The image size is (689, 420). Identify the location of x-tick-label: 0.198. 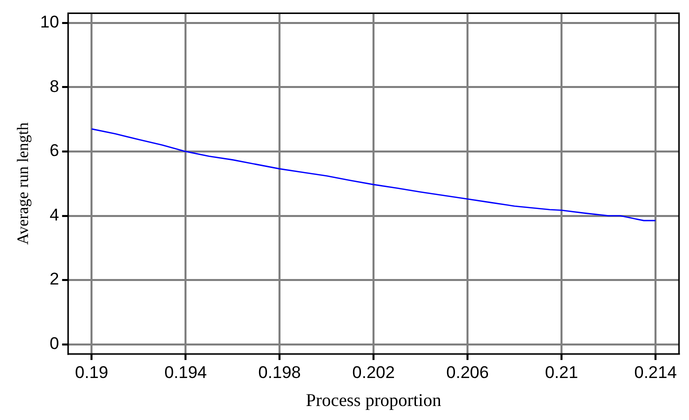
(279, 372).